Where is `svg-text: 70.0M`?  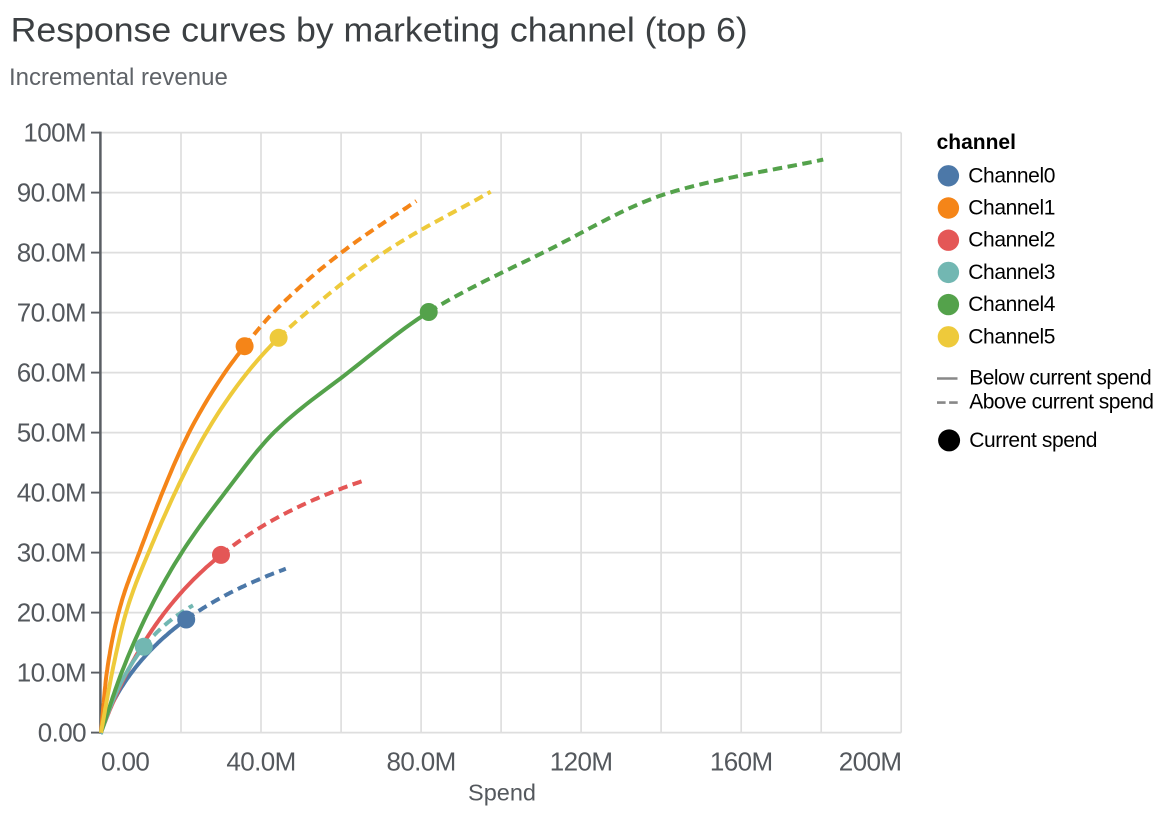 svg-text: 70.0M is located at coordinates (51, 313).